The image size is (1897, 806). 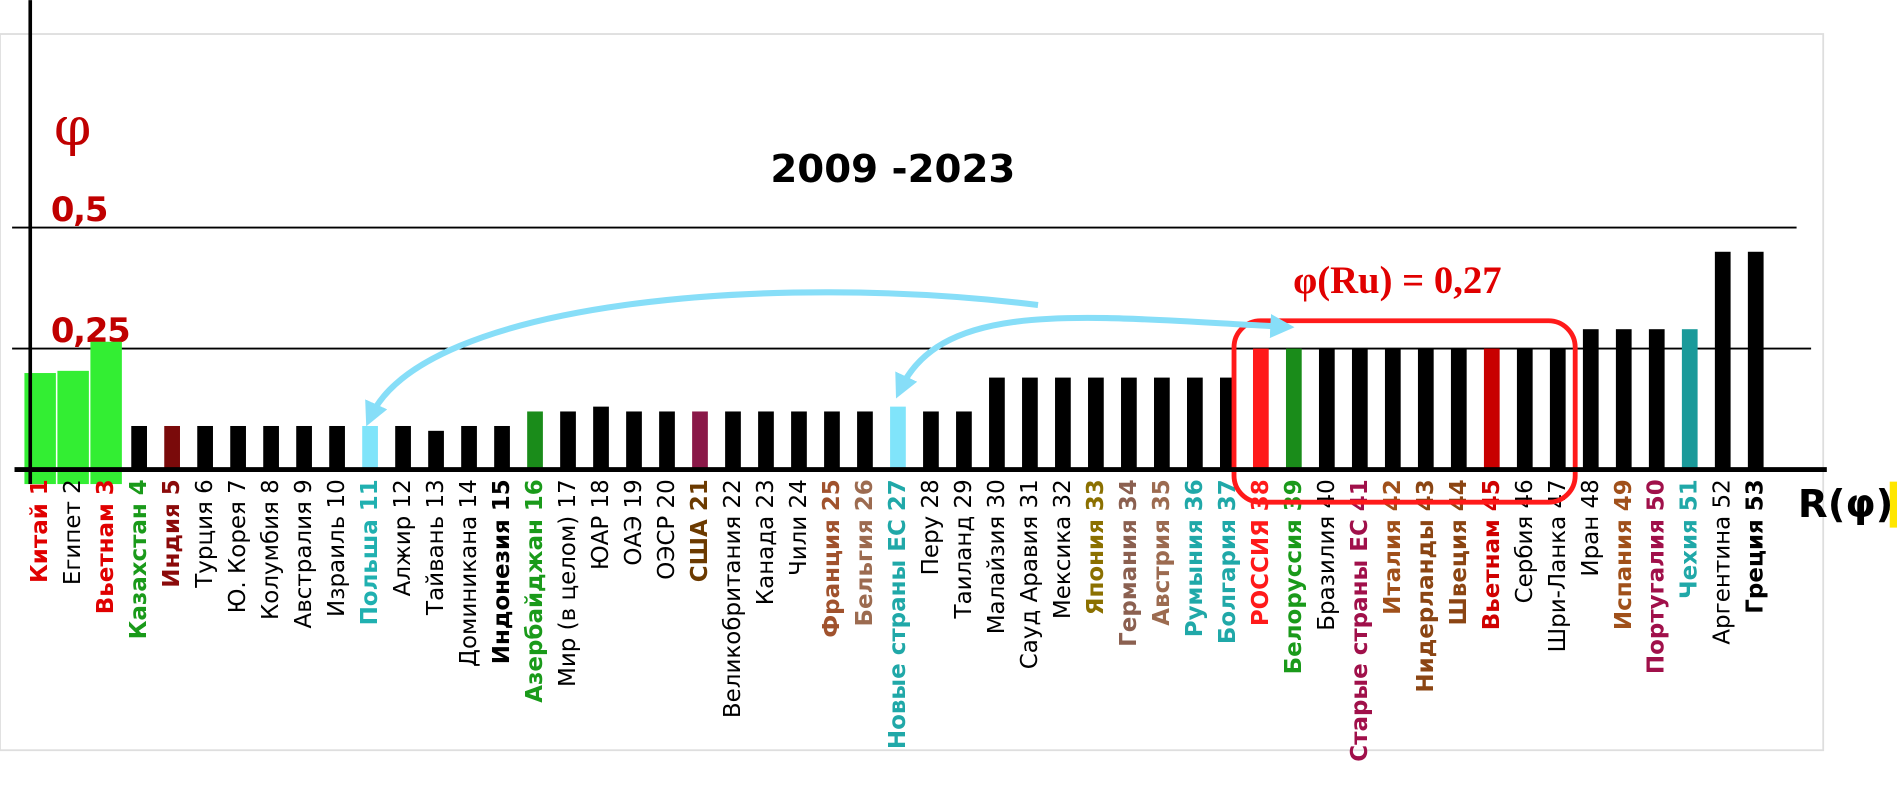 What do you see at coordinates (1294, 576) in the screenshot?
I see `x-tick-label: Белоруссия 39` at bounding box center [1294, 576].